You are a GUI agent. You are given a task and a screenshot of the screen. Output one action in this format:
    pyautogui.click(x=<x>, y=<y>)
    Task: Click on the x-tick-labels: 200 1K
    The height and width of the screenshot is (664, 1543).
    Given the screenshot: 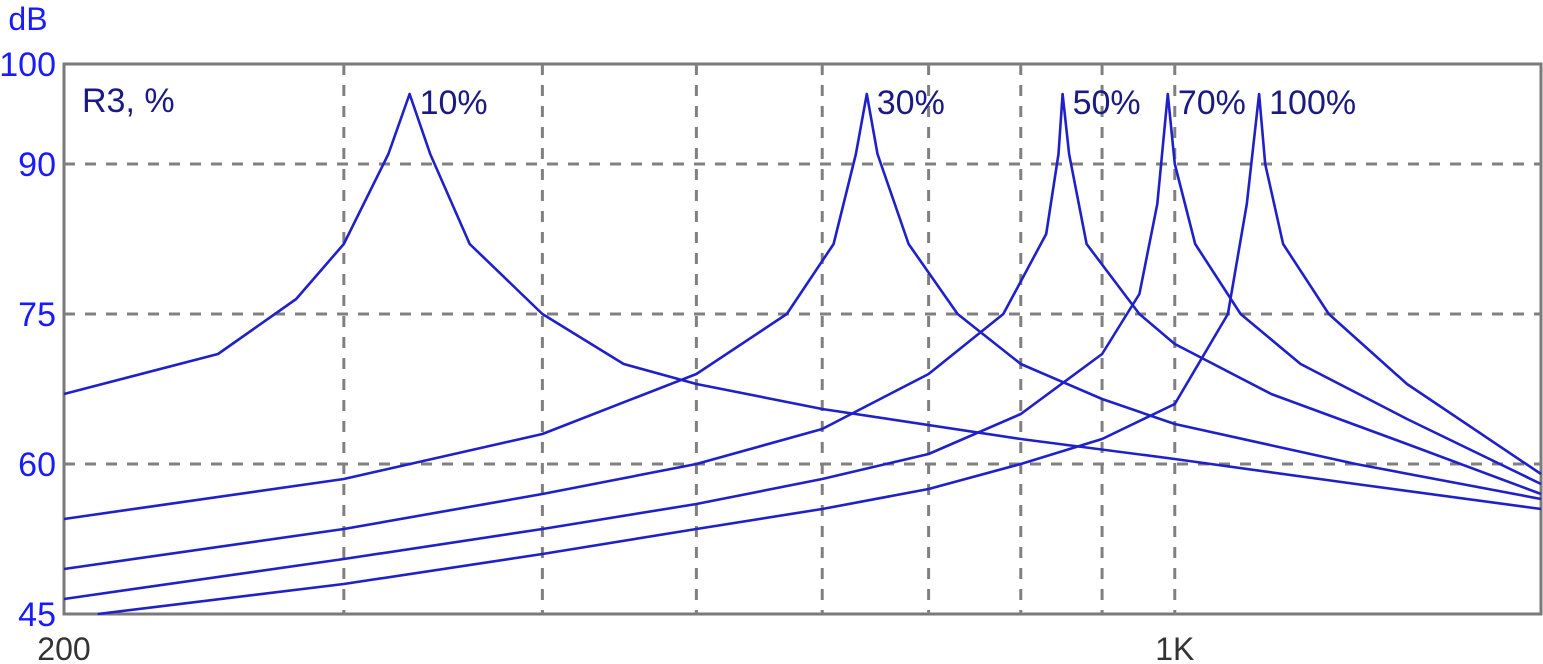 What is the action you would take?
    pyautogui.click(x=615, y=647)
    